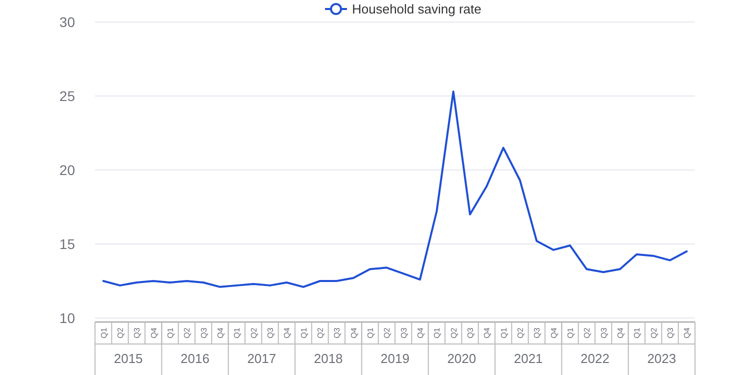  What do you see at coordinates (67, 22) in the screenshot?
I see `y-tick-label: 30` at bounding box center [67, 22].